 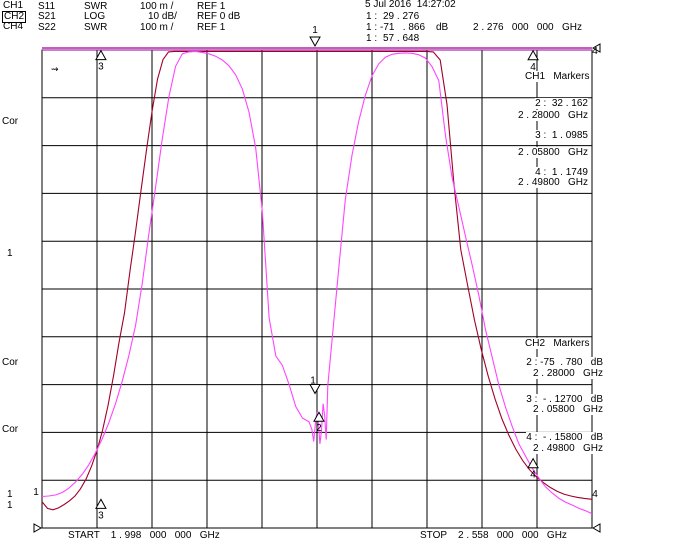 What do you see at coordinates (567, 409) in the screenshot?
I see `ch2-marker-3-freq: 2 . 05800 GHz` at bounding box center [567, 409].